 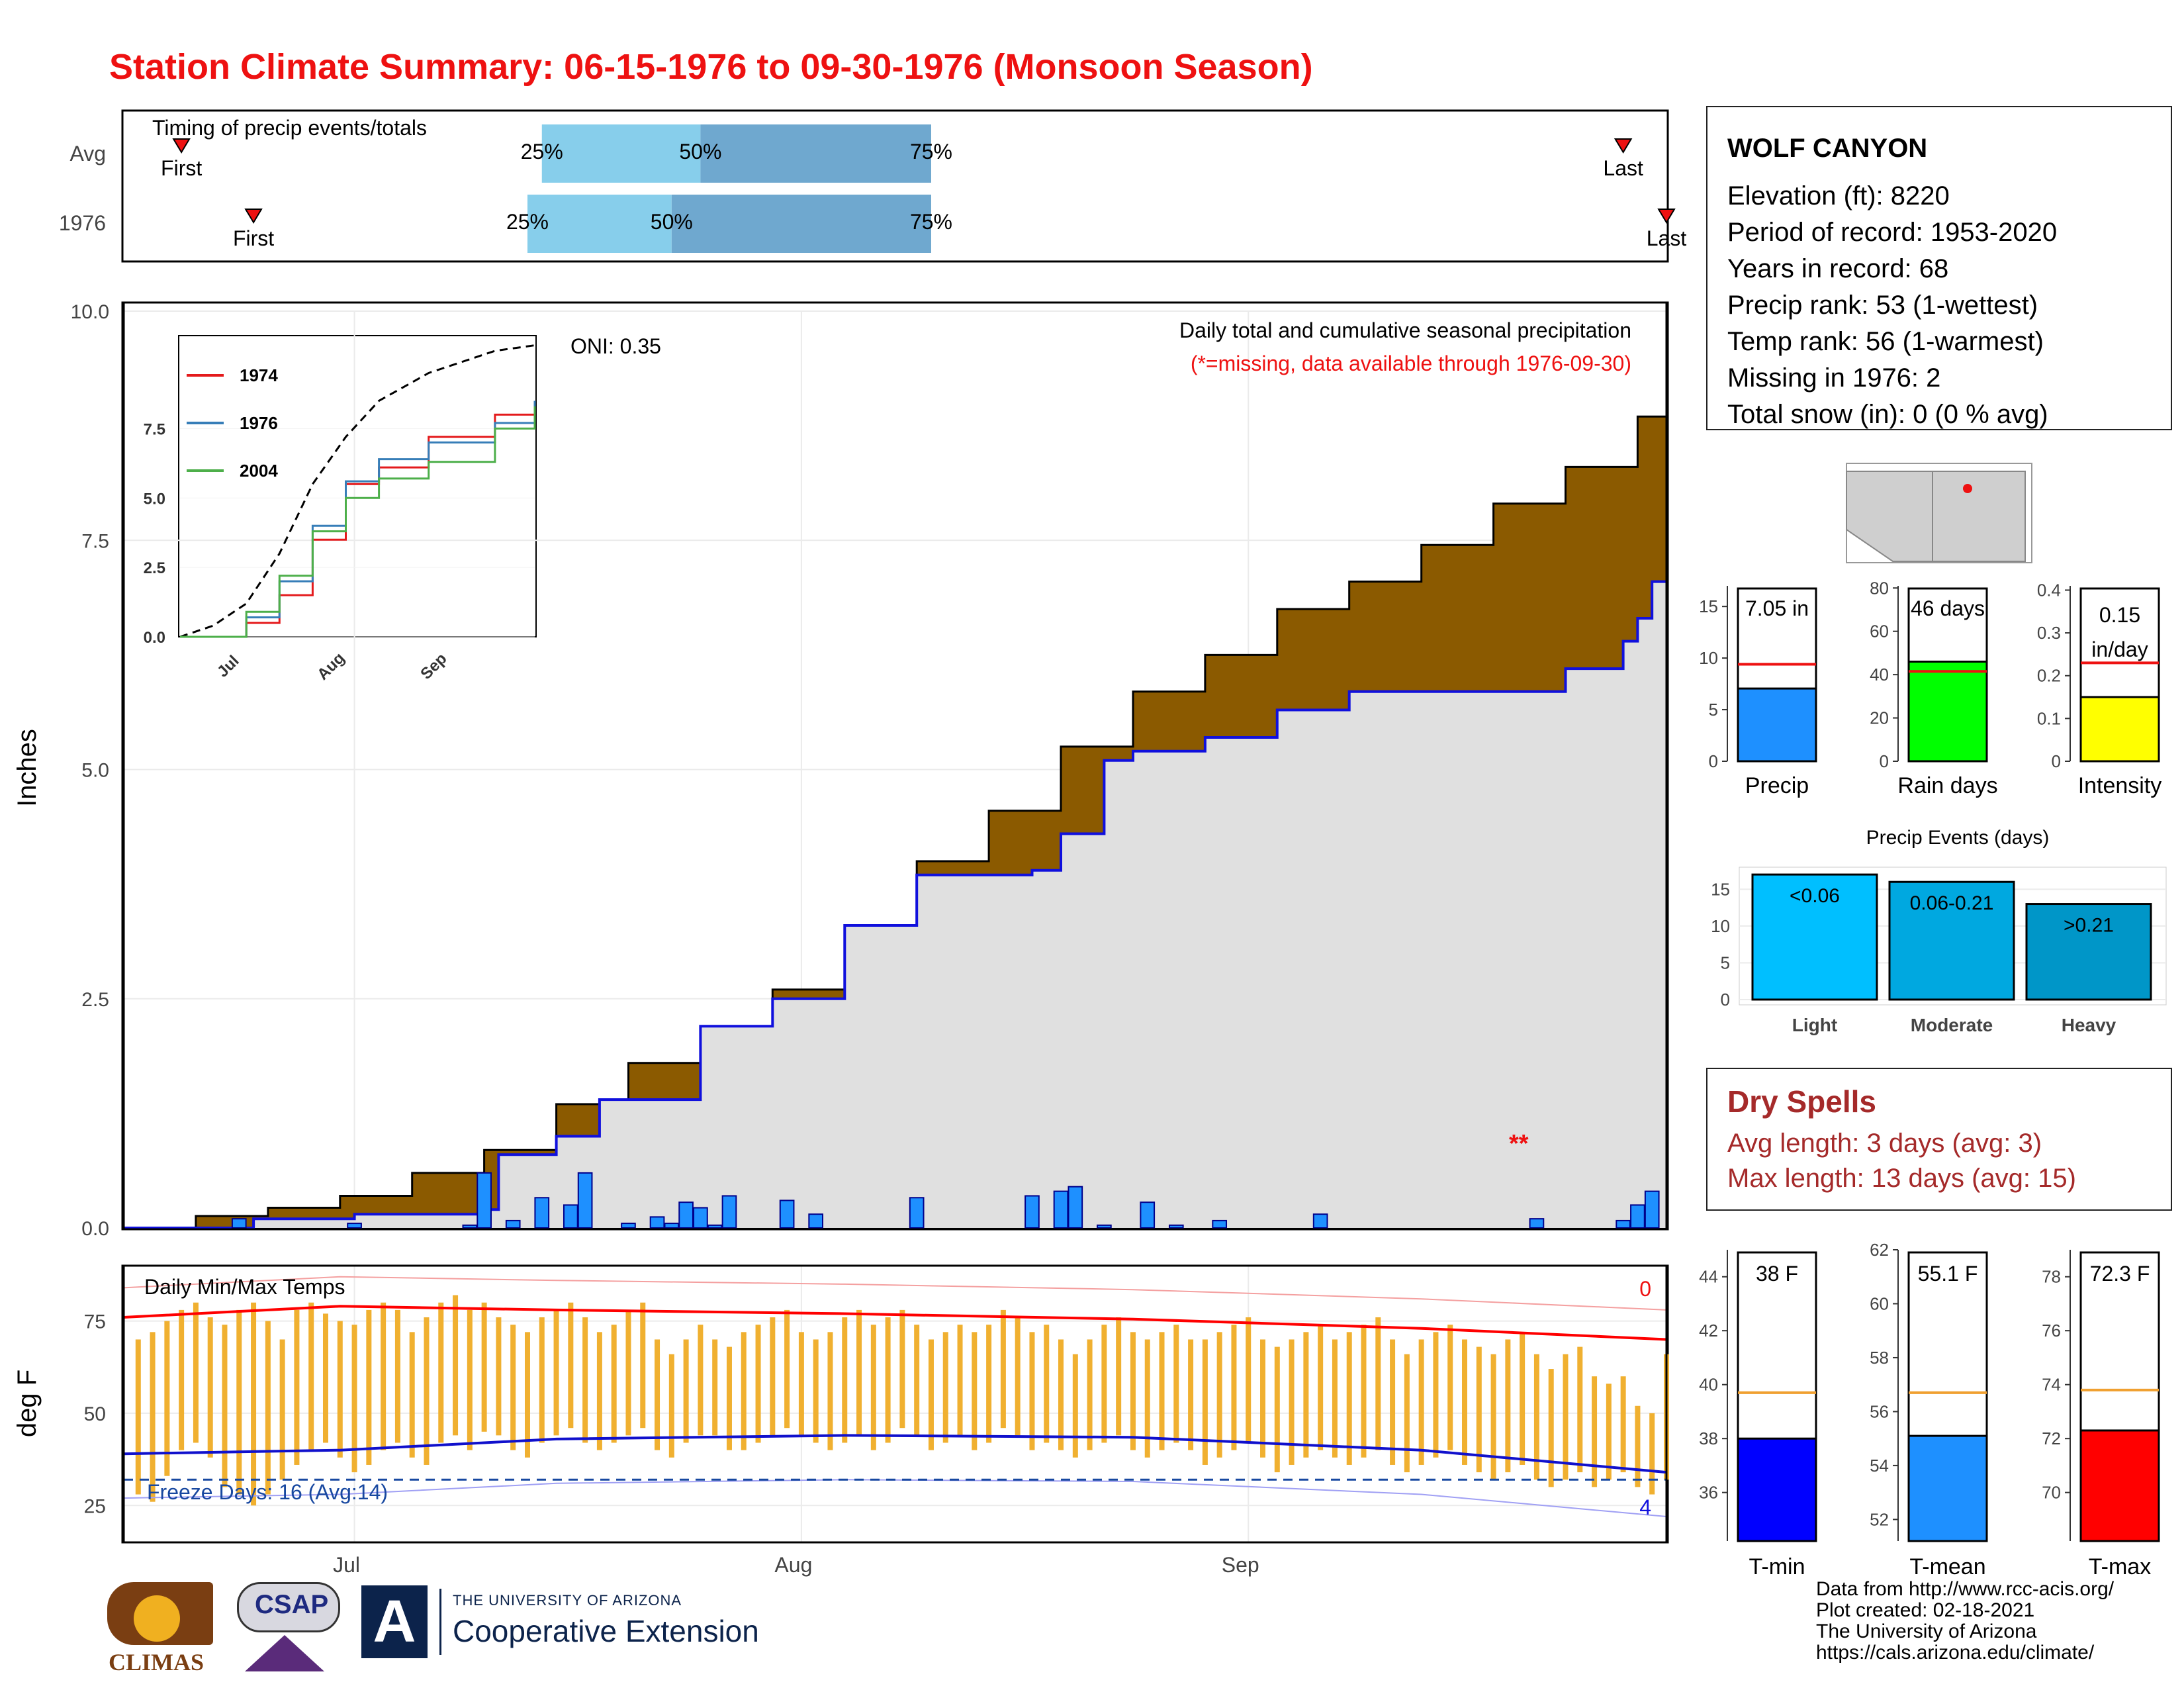 I want to click on intensity-value-label: in/day, so click(x=2119, y=649).